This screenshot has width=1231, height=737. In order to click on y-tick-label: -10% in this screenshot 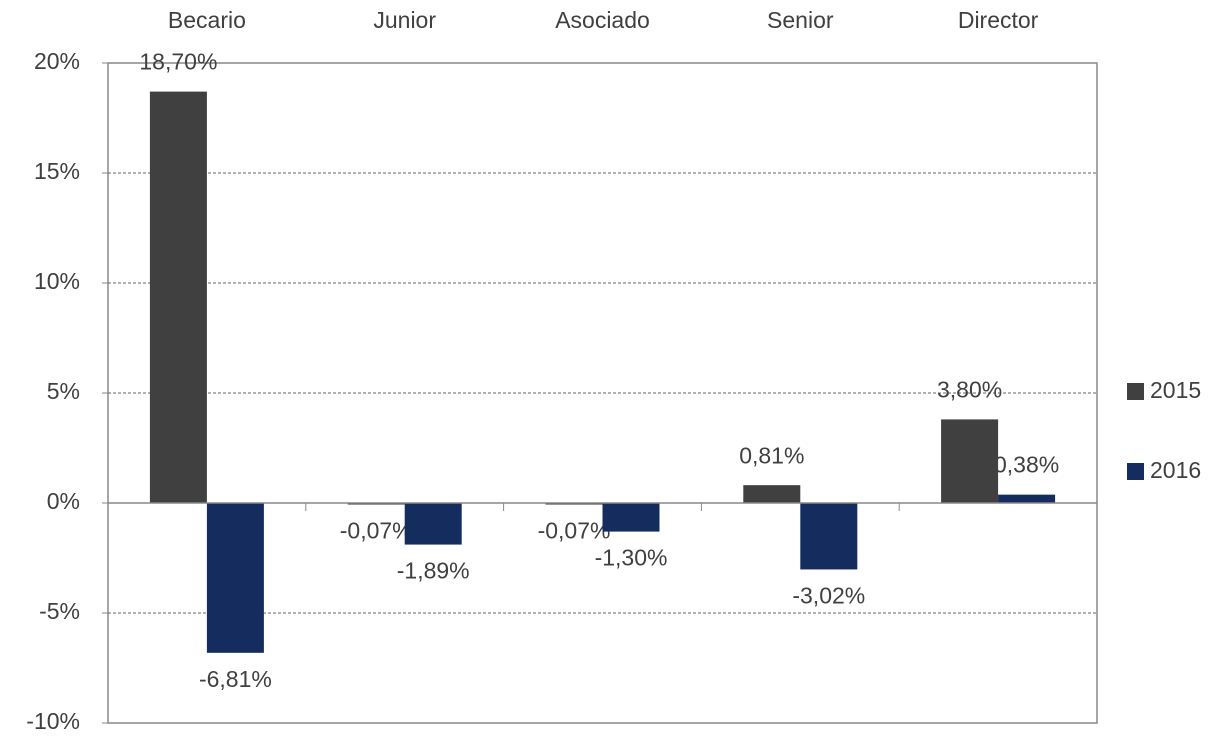, I will do `click(53, 721)`.